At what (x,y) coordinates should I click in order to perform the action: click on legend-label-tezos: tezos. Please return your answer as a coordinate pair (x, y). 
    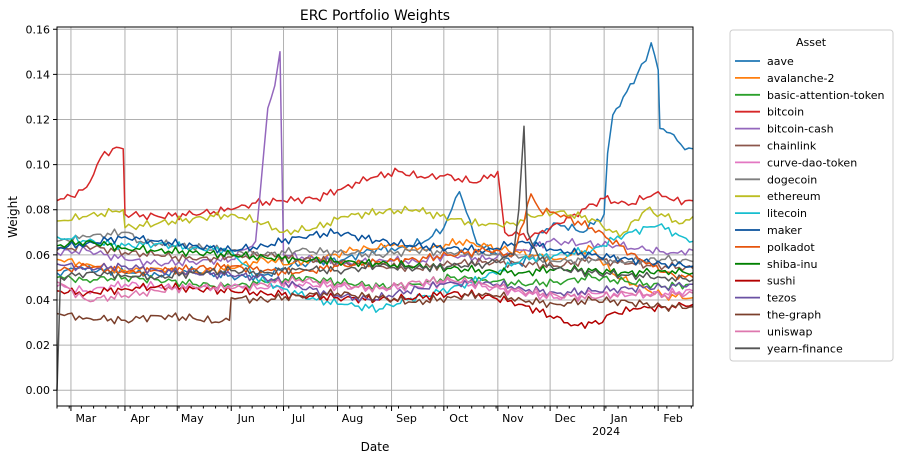
    Looking at the image, I should click on (782, 298).